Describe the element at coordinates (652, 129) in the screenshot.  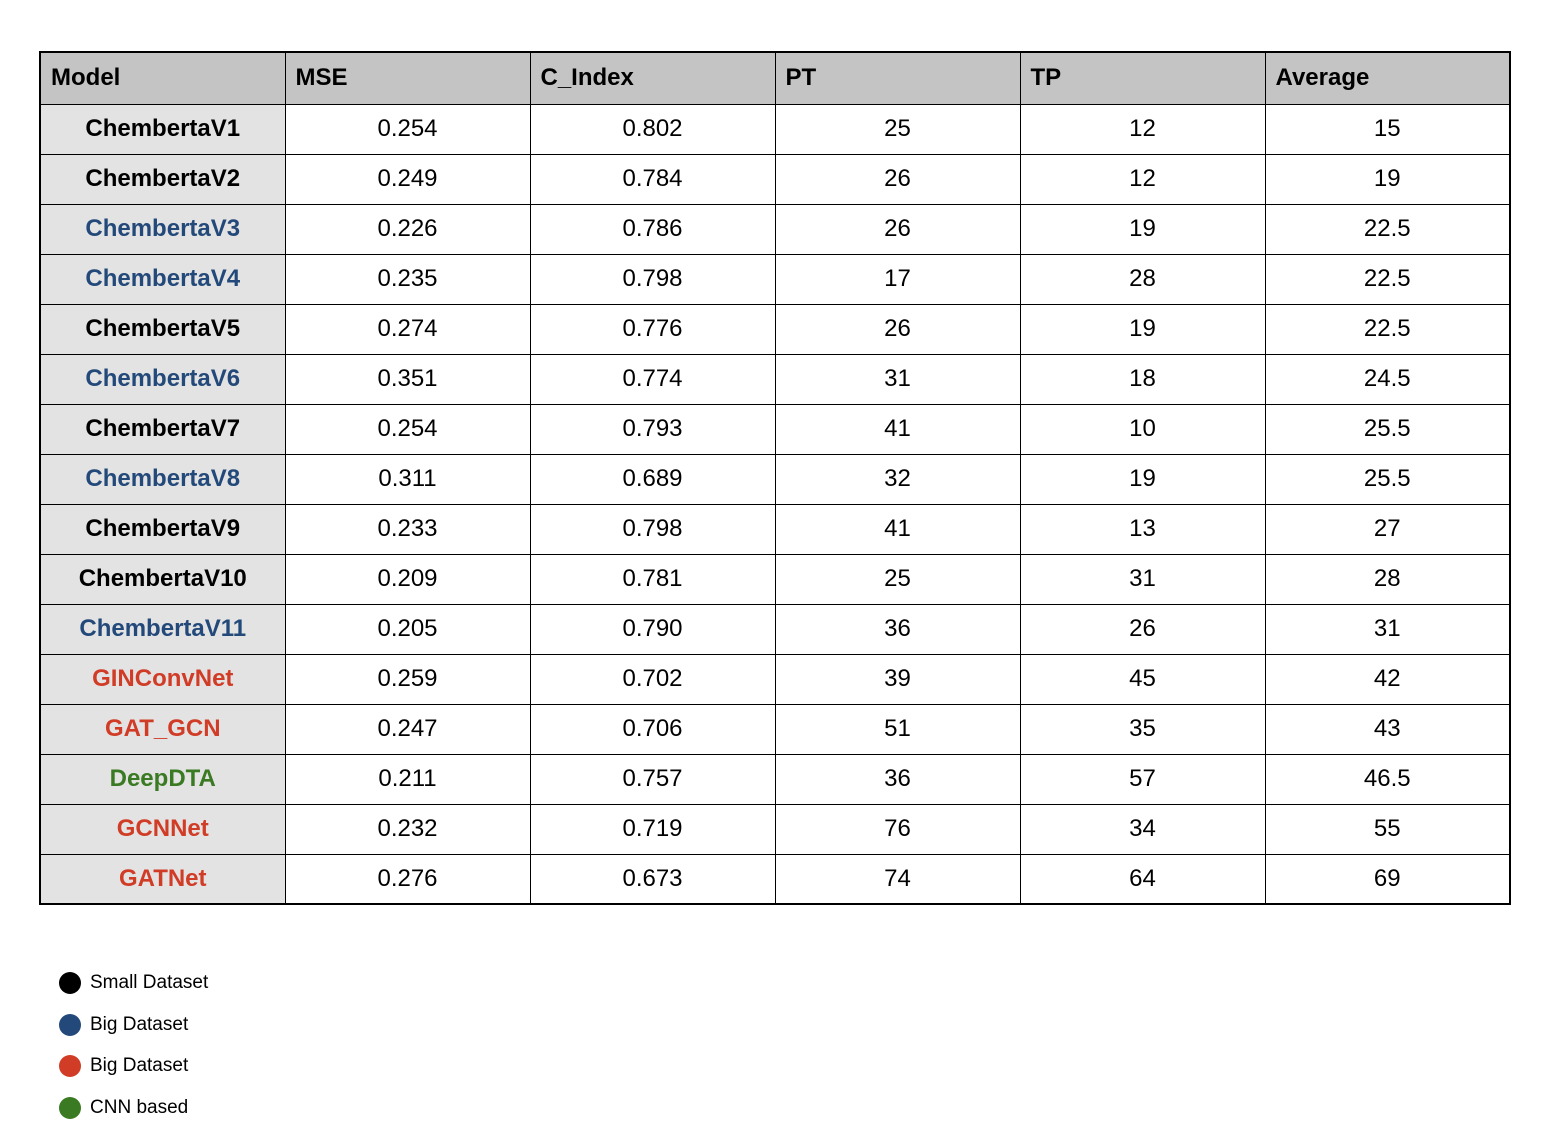
I see `c-index-cell: 0.802` at that location.